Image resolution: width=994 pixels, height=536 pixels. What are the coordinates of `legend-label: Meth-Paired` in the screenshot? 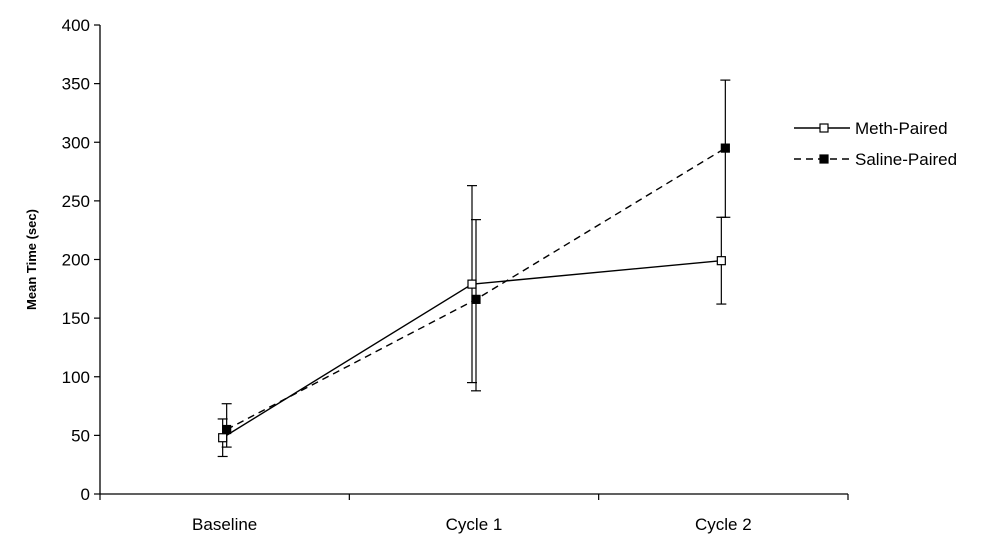 It's located at (901, 128).